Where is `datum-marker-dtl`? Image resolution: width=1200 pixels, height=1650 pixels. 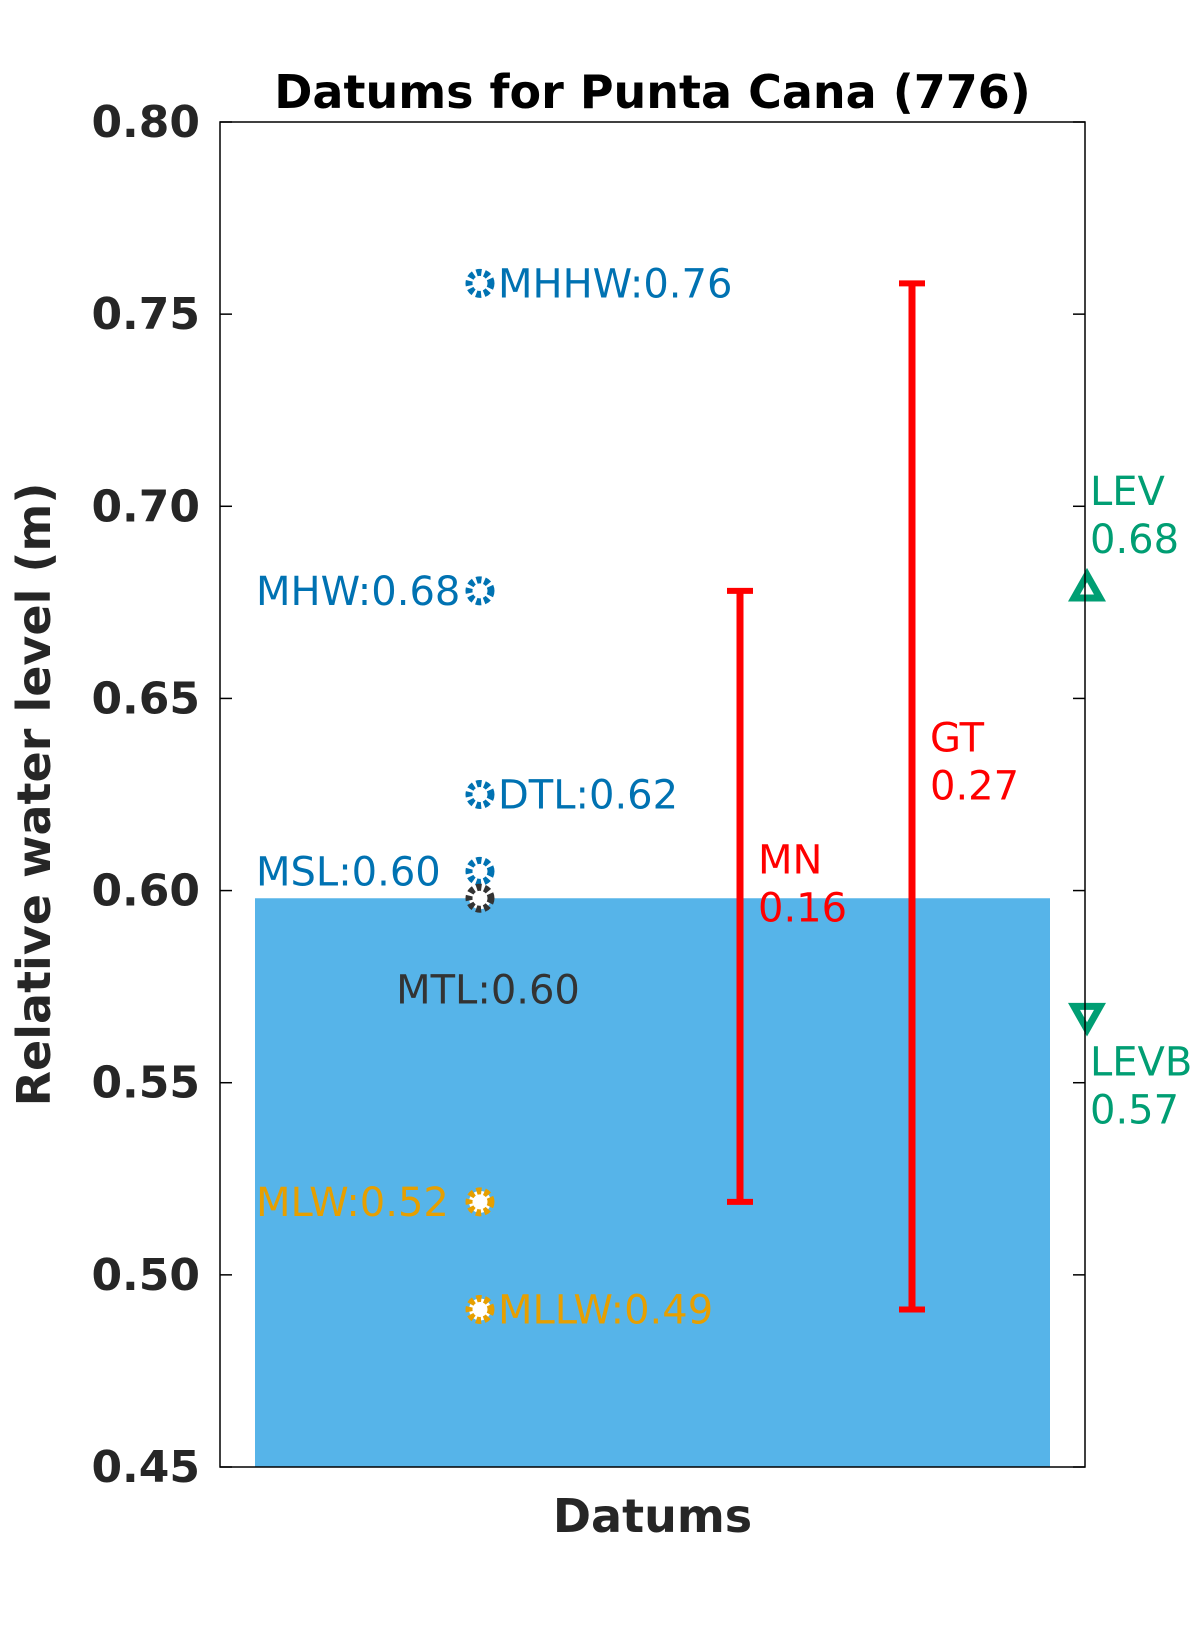 datum-marker-dtl is located at coordinates (480, 794).